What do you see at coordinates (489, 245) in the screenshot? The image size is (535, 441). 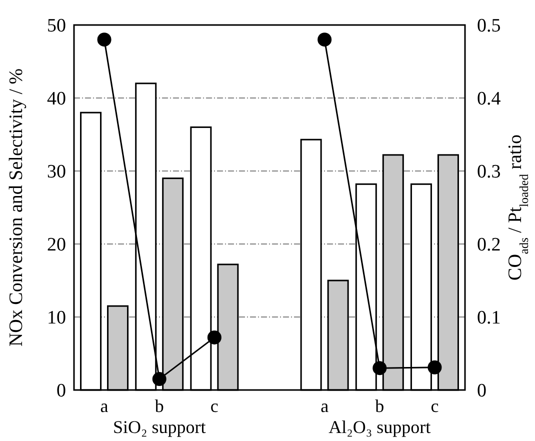 I see `y2-tick-label: 0.2` at bounding box center [489, 245].